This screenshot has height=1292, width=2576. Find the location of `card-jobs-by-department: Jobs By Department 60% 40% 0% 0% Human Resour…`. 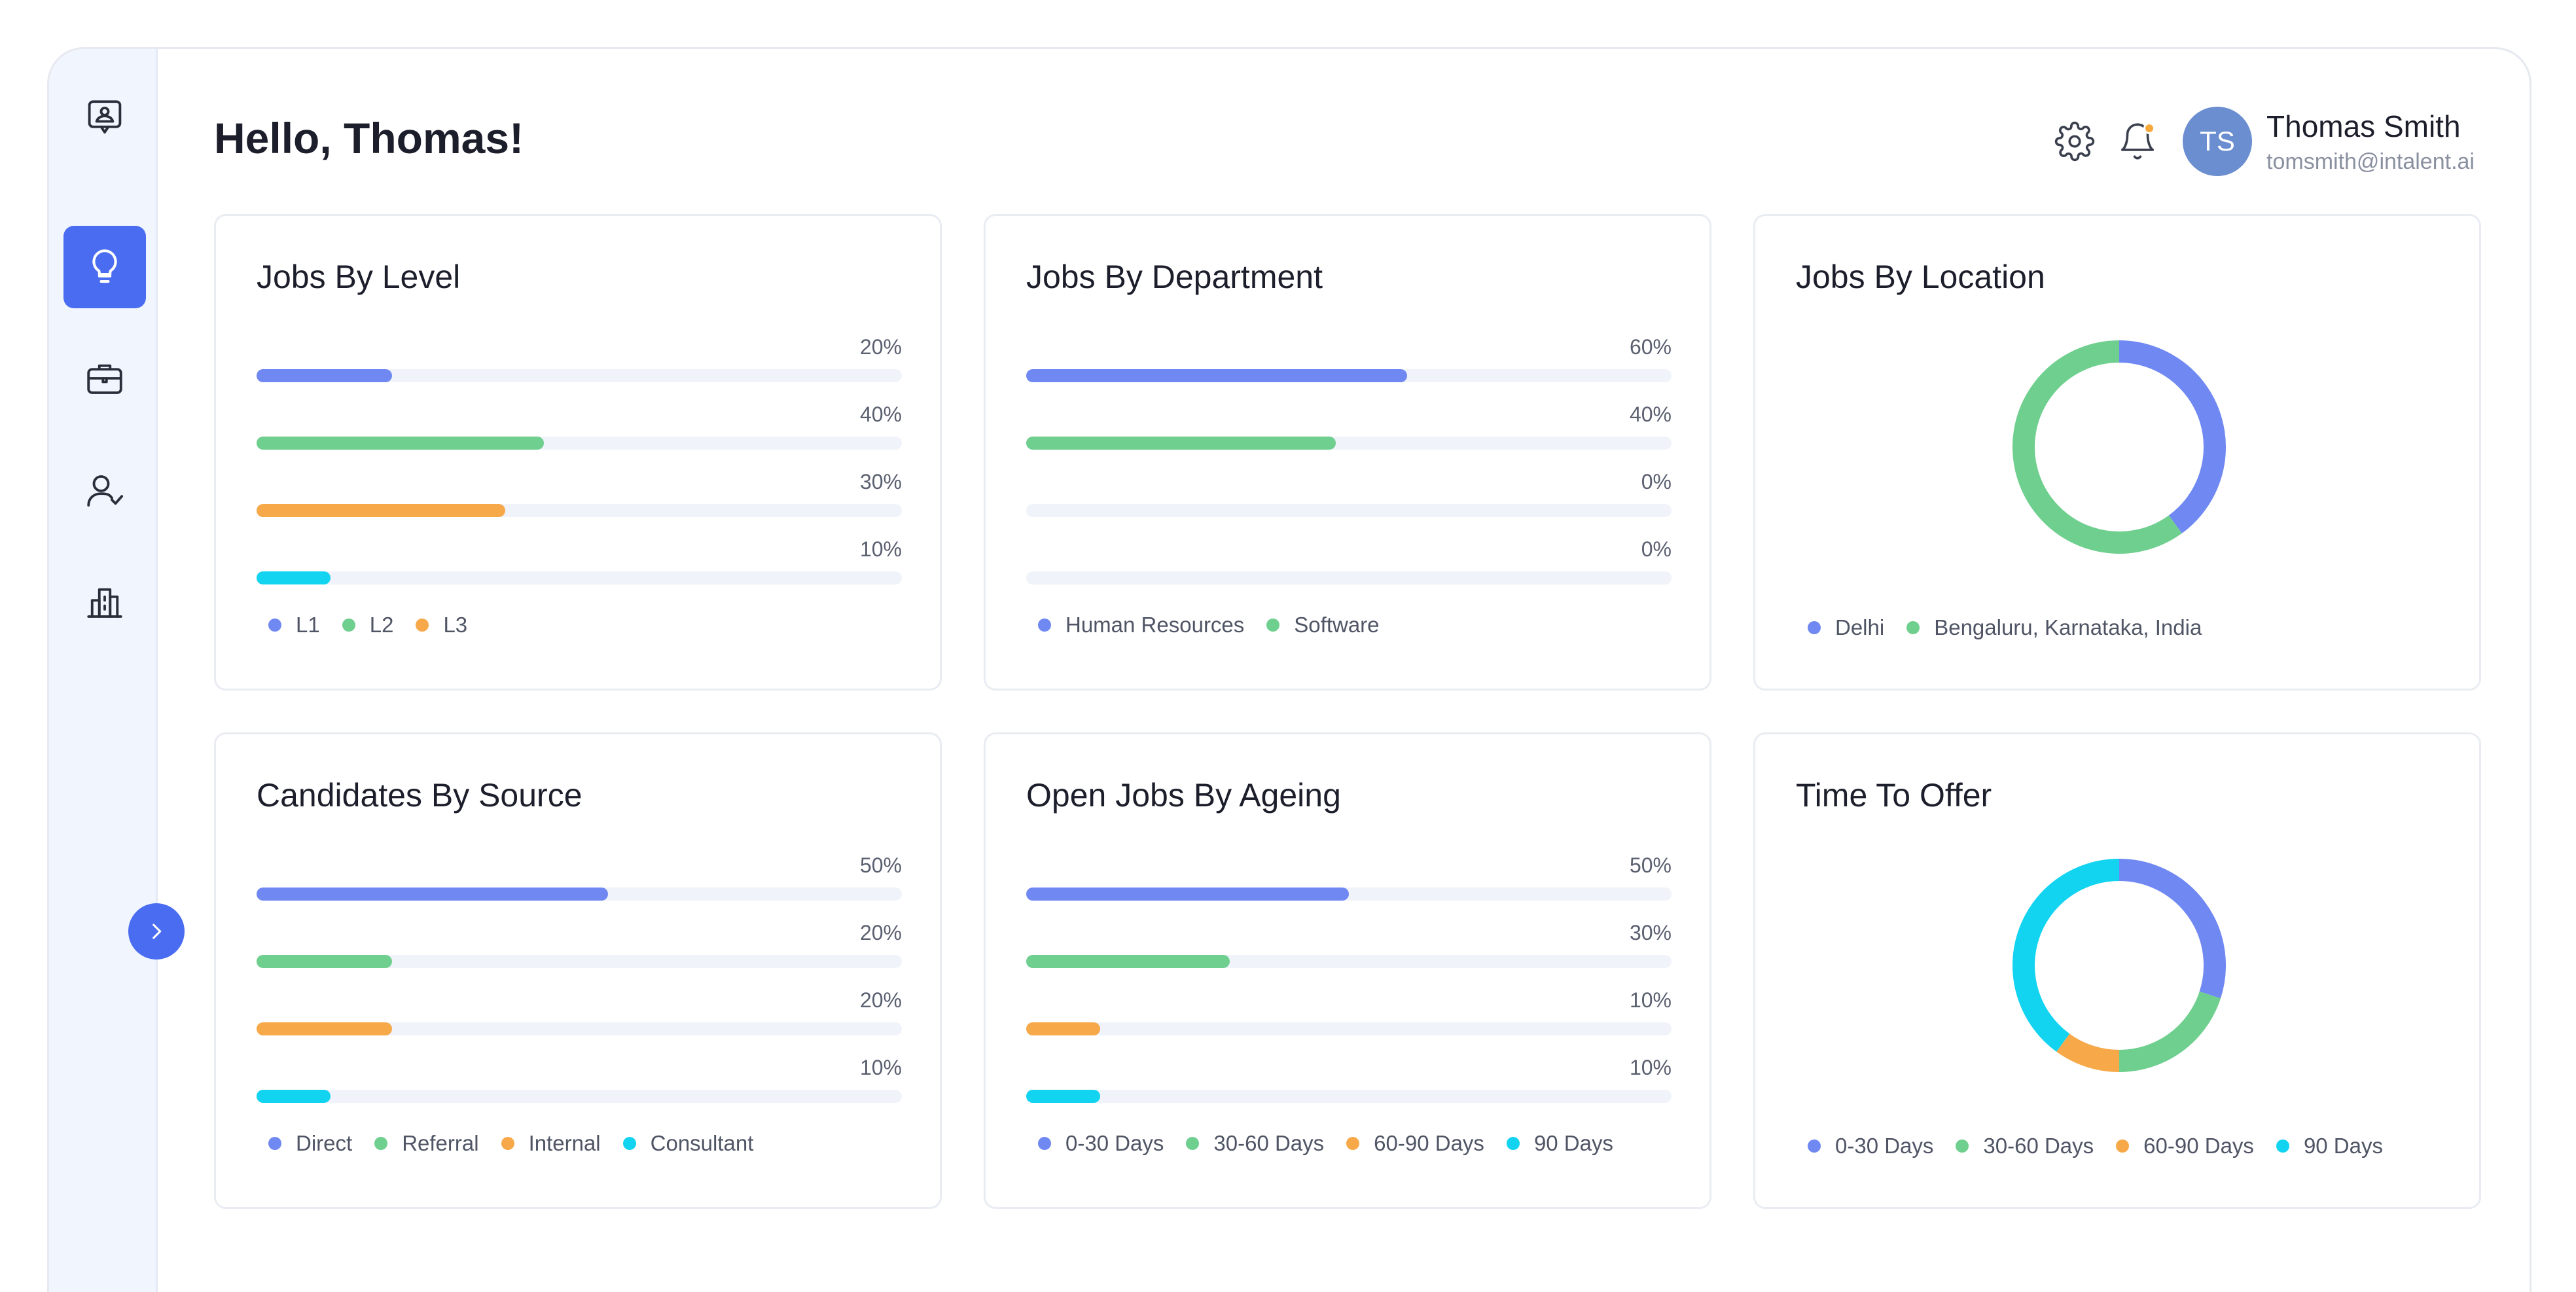

card-jobs-by-department: Jobs By Department 60% 40% 0% 0% Human Resour… is located at coordinates (1347, 452).